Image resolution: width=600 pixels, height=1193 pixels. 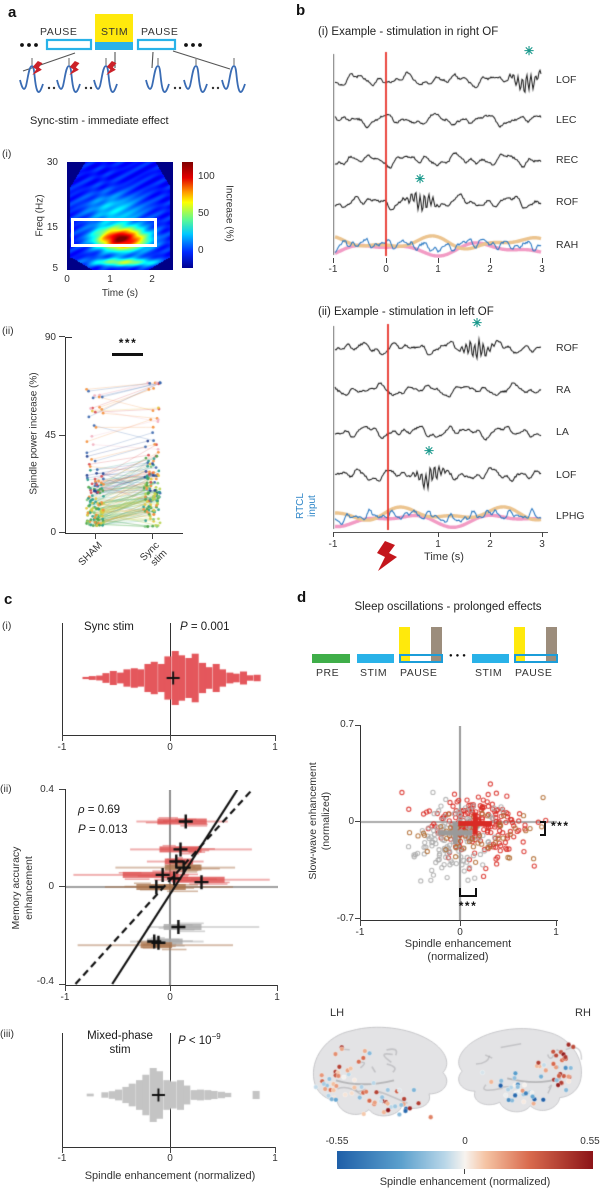 What do you see at coordinates (465, 1182) in the screenshot?
I see `d-cb-label: Spindle enhancement (normalized)` at bounding box center [465, 1182].